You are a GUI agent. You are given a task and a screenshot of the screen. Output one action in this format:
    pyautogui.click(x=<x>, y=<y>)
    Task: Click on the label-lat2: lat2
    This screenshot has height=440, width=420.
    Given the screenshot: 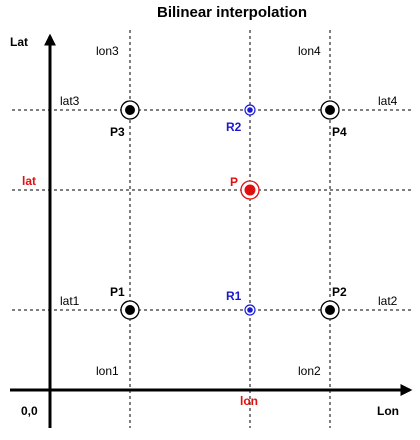 What is the action you would take?
    pyautogui.click(x=388, y=301)
    